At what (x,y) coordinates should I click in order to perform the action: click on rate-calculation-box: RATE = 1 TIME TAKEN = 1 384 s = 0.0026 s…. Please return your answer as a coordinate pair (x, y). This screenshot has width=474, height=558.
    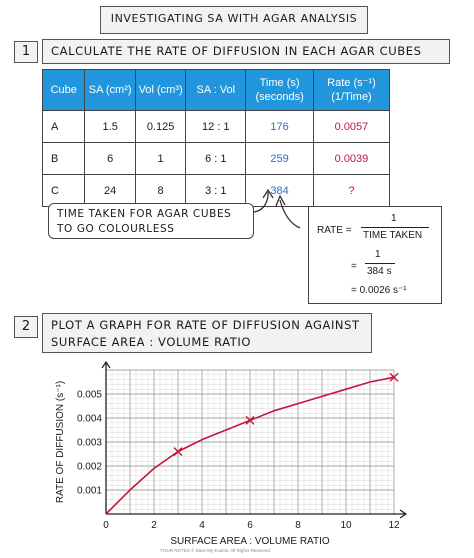
    Looking at the image, I should click on (375, 255).